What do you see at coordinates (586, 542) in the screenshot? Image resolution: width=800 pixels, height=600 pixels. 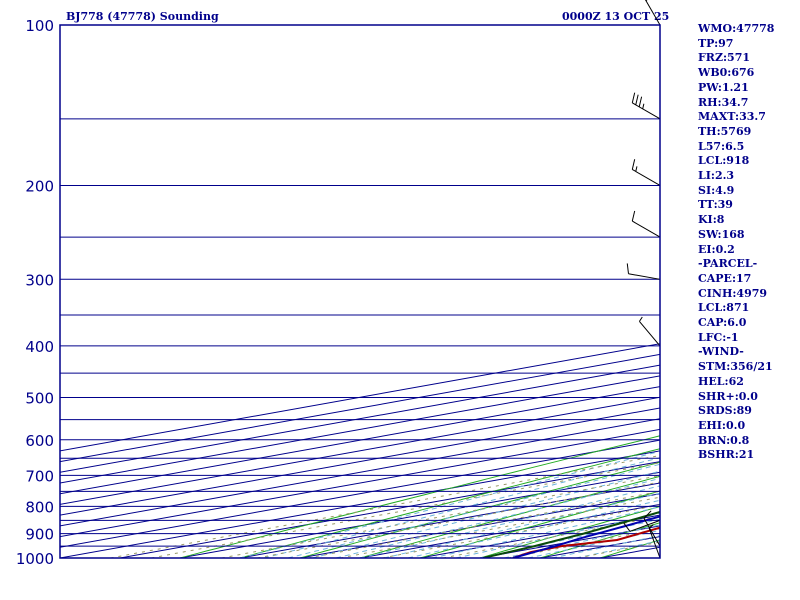 I see `temperature-profile-line` at bounding box center [586, 542].